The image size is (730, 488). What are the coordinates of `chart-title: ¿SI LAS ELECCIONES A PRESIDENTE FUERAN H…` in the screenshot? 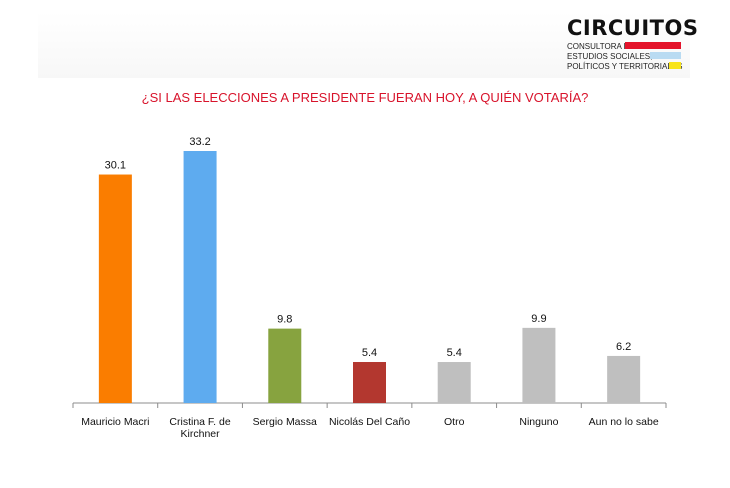 It's located at (365, 97).